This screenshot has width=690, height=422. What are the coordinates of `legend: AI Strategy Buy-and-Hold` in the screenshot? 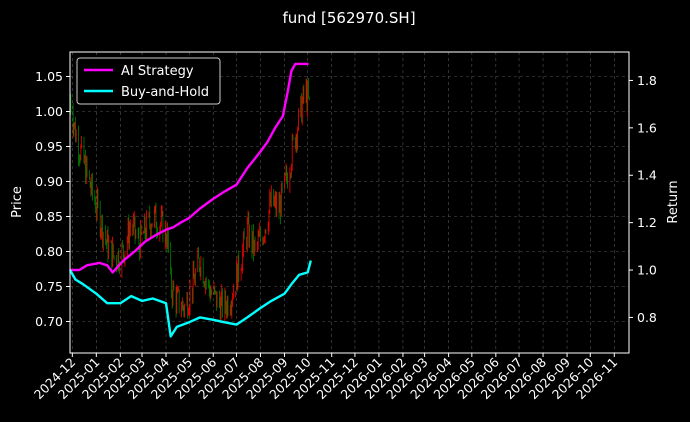 It's located at (148, 81).